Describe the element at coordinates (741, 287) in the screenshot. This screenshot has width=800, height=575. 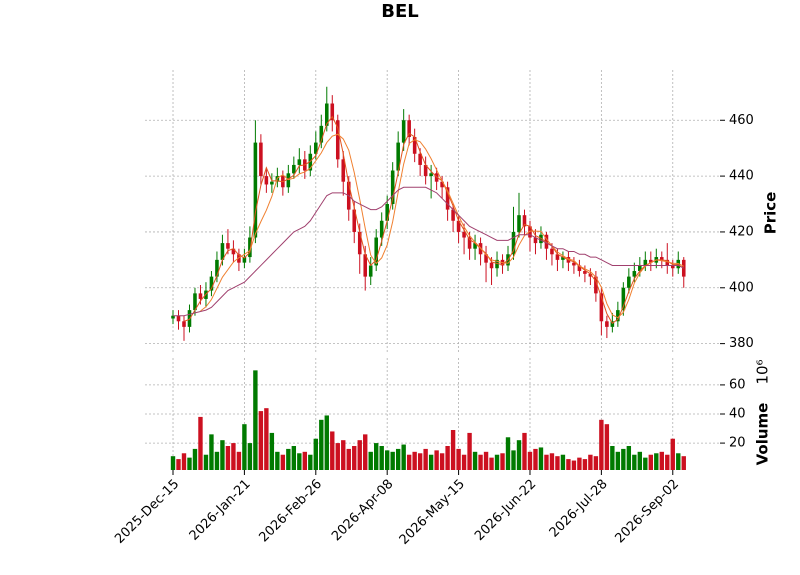
I see `y-tick-label: 400` at that location.